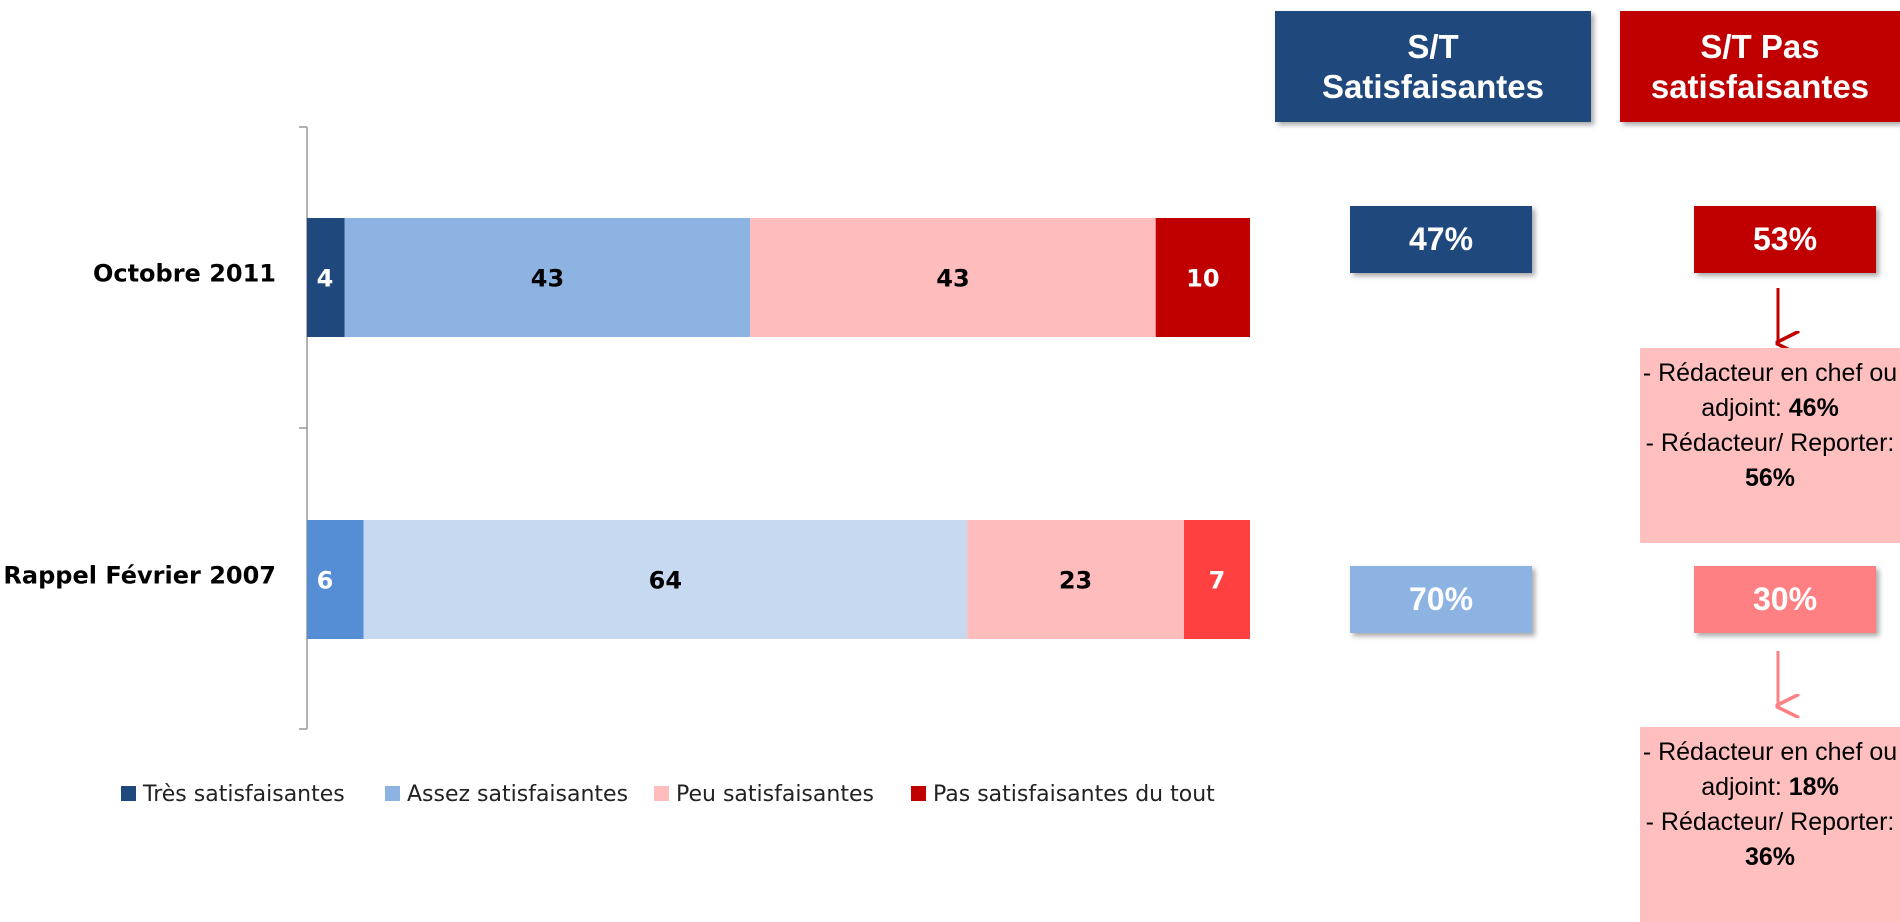  Describe the element at coordinates (243, 794) in the screenshot. I see `legend-label: Très satisfaisantes` at that location.